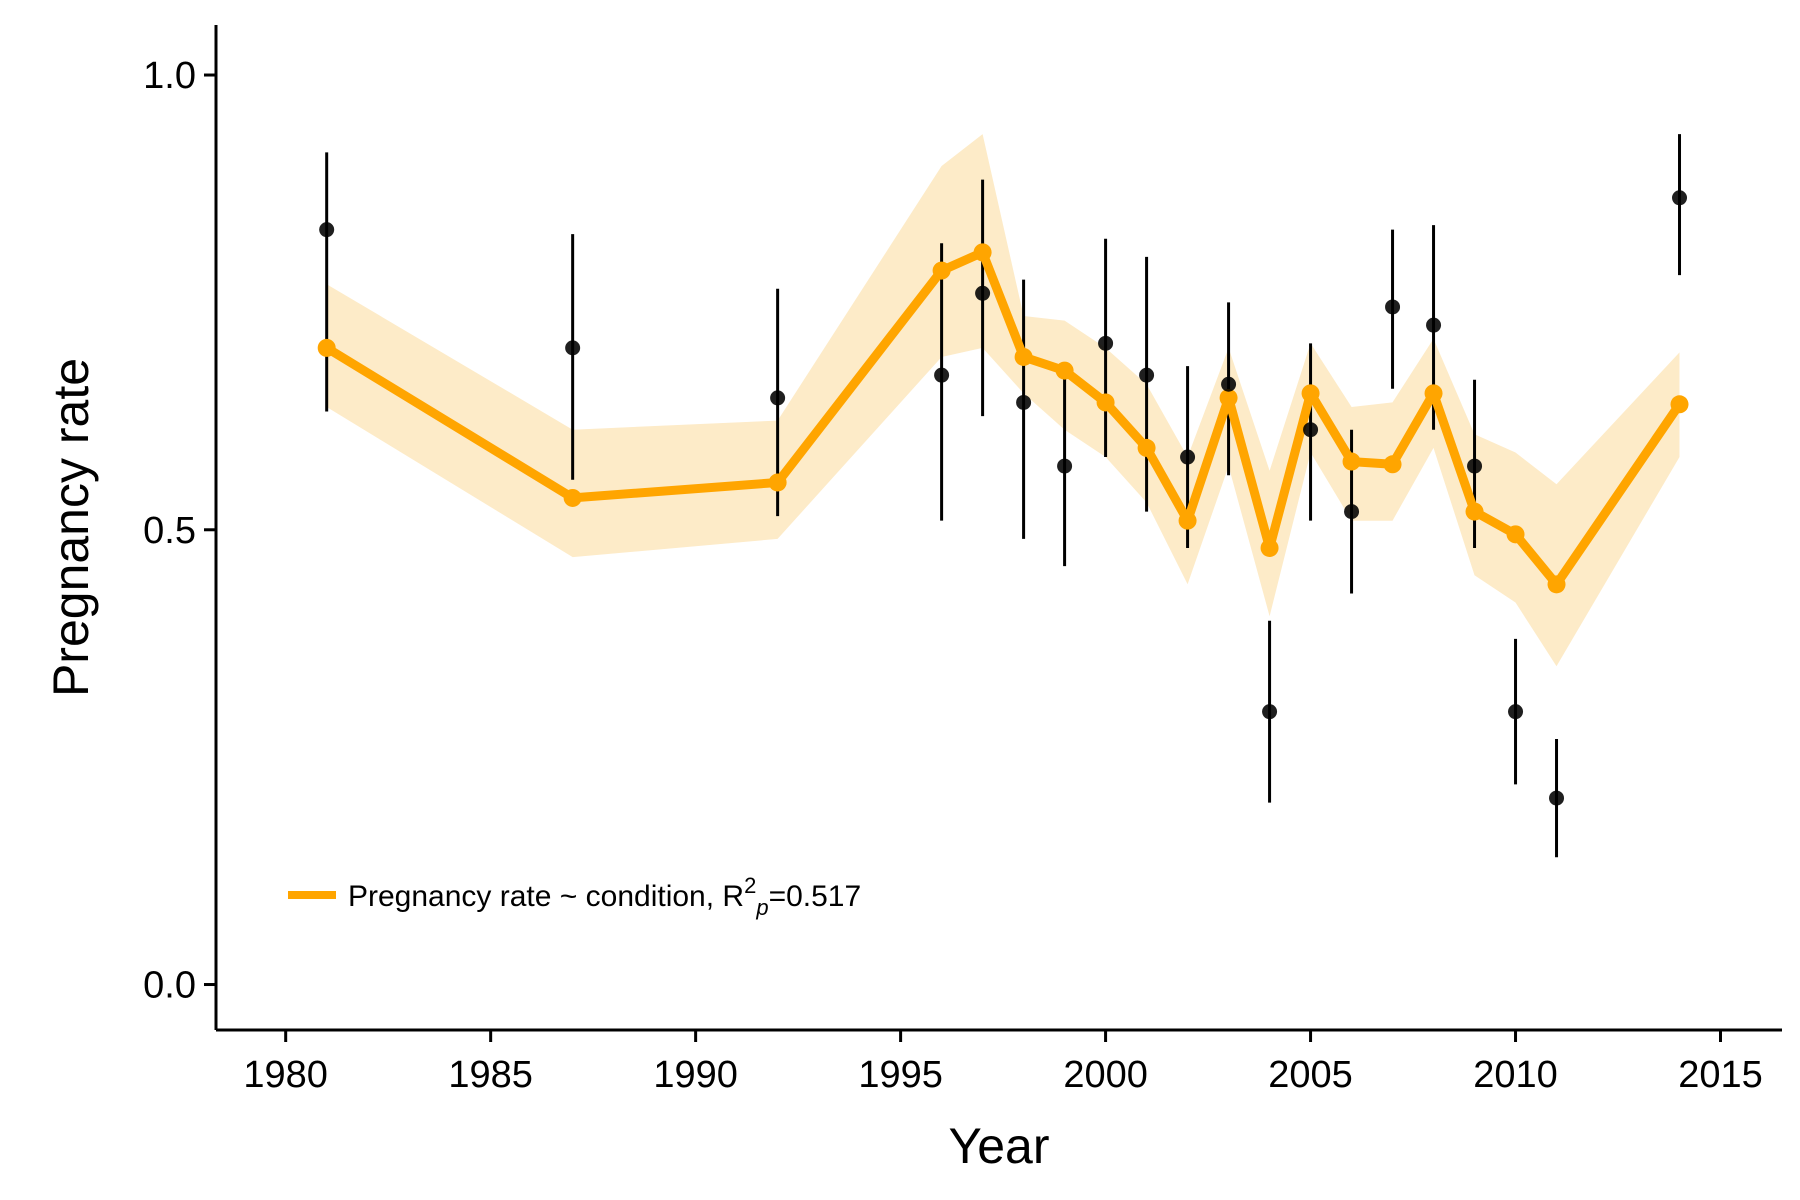  What do you see at coordinates (169, 531) in the screenshot?
I see `y-tick-label: 0.5` at bounding box center [169, 531].